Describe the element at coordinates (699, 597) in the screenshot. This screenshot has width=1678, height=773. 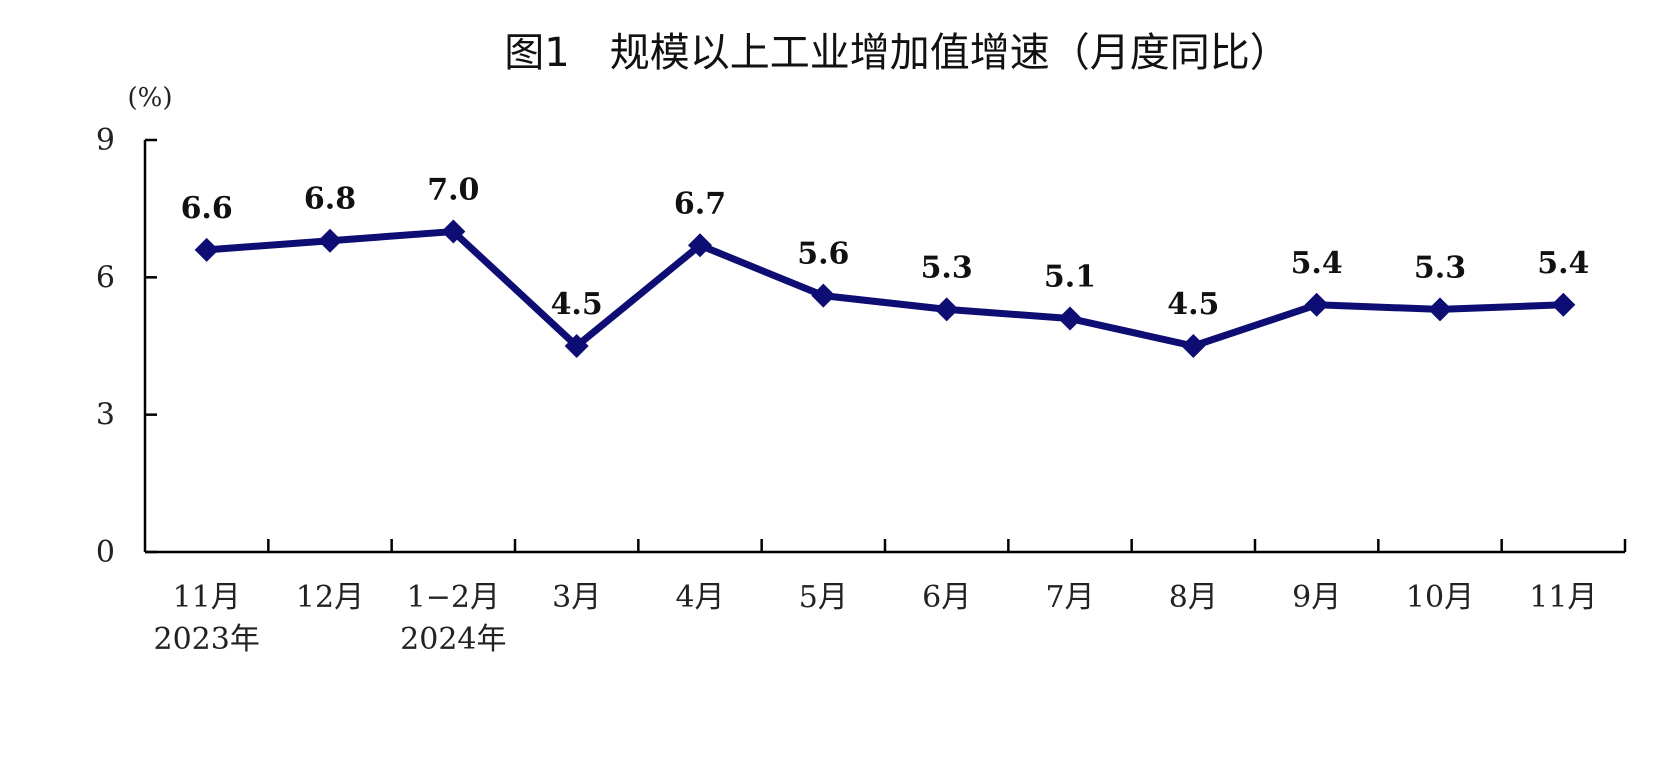
I see `x-tick-label: 4月` at that location.